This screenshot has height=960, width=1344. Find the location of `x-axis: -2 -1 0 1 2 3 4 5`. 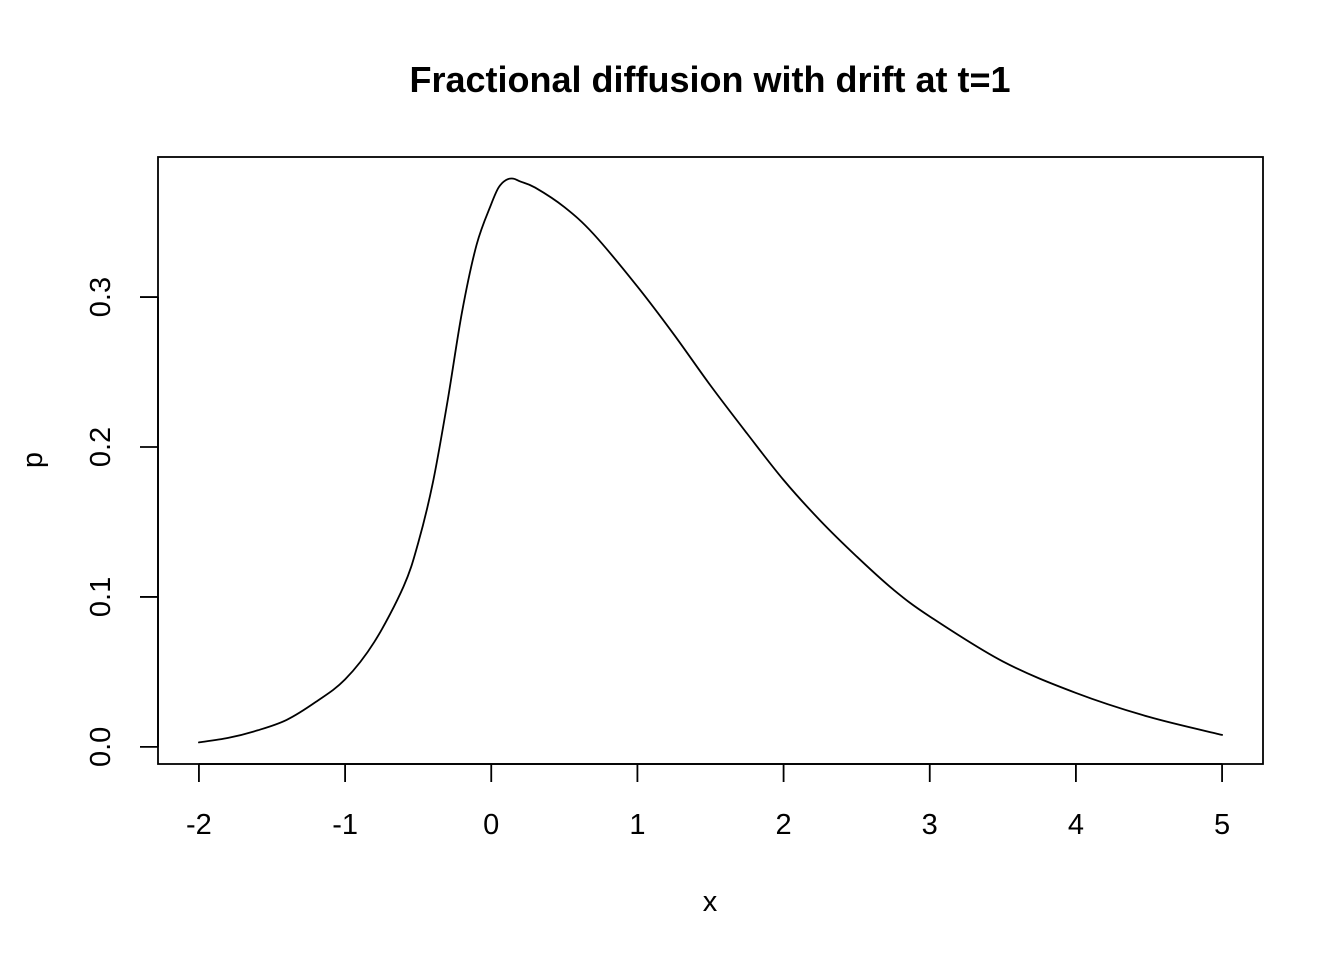

x-axis: -2 -1 0 1 2 3 4 5 is located at coordinates (708, 802).